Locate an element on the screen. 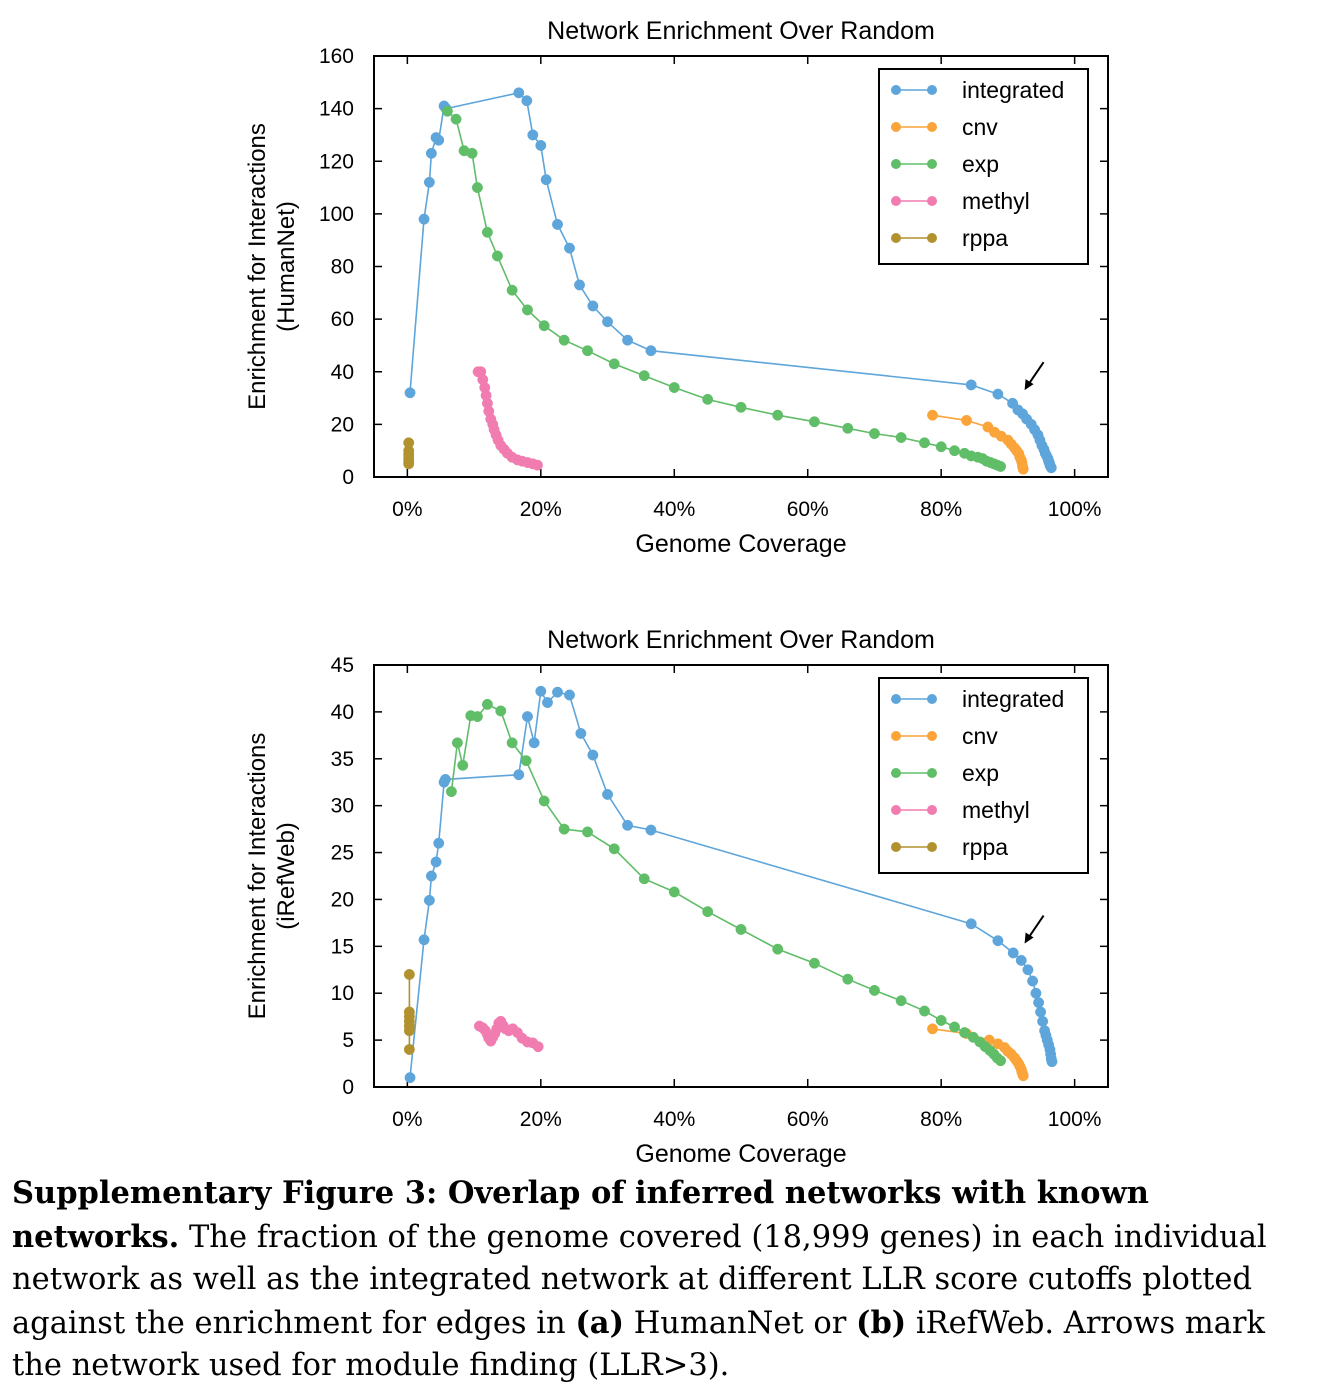  x-tick-label: 40% is located at coordinates (674, 509).